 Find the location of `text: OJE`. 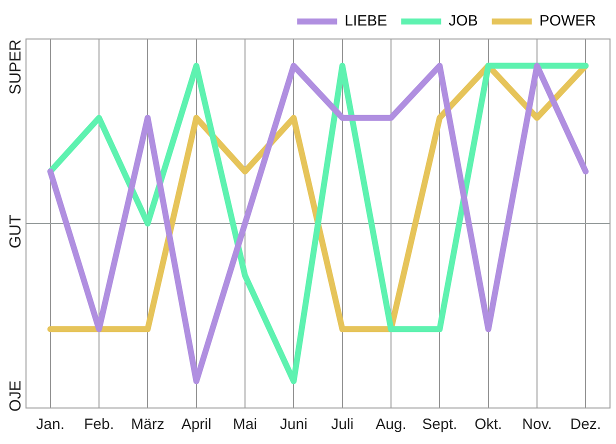

text: OJE is located at coordinates (15, 396).